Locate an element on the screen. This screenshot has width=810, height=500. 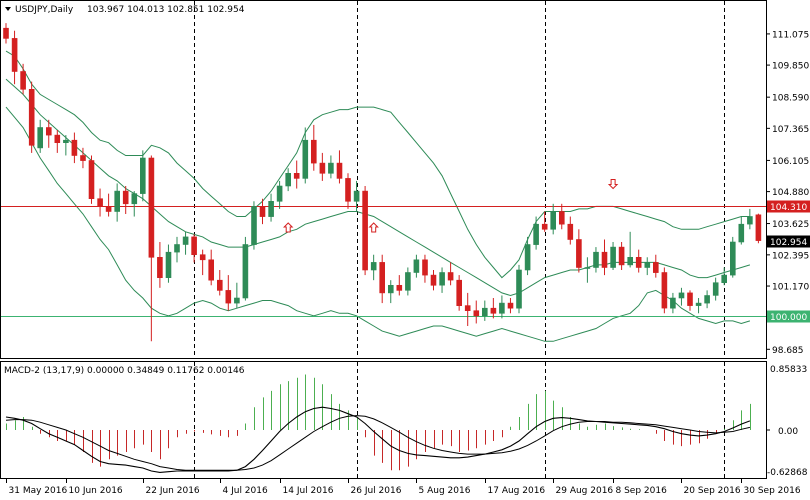
time-tick-label: 20 Sep 2016 is located at coordinates (712, 491).